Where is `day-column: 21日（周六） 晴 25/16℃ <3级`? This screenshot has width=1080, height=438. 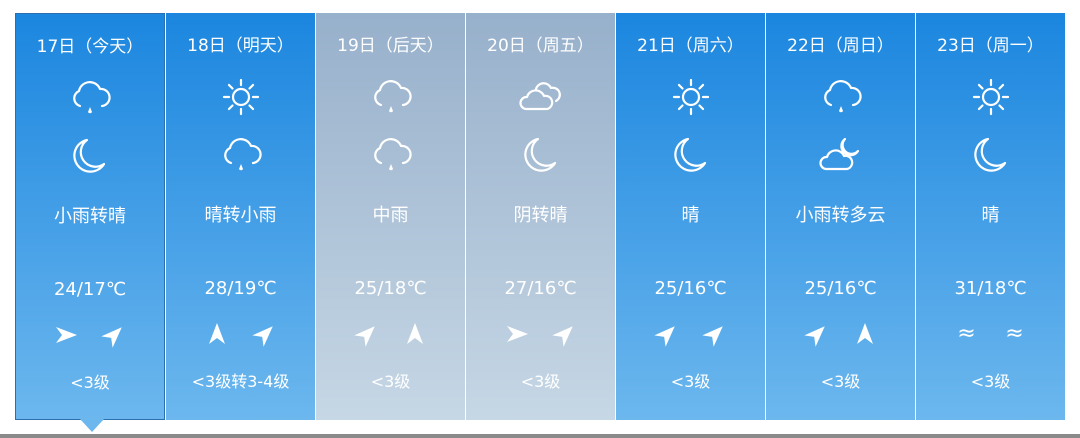 day-column: 21日（周六） 晴 25/16℃ <3级 is located at coordinates (690, 216).